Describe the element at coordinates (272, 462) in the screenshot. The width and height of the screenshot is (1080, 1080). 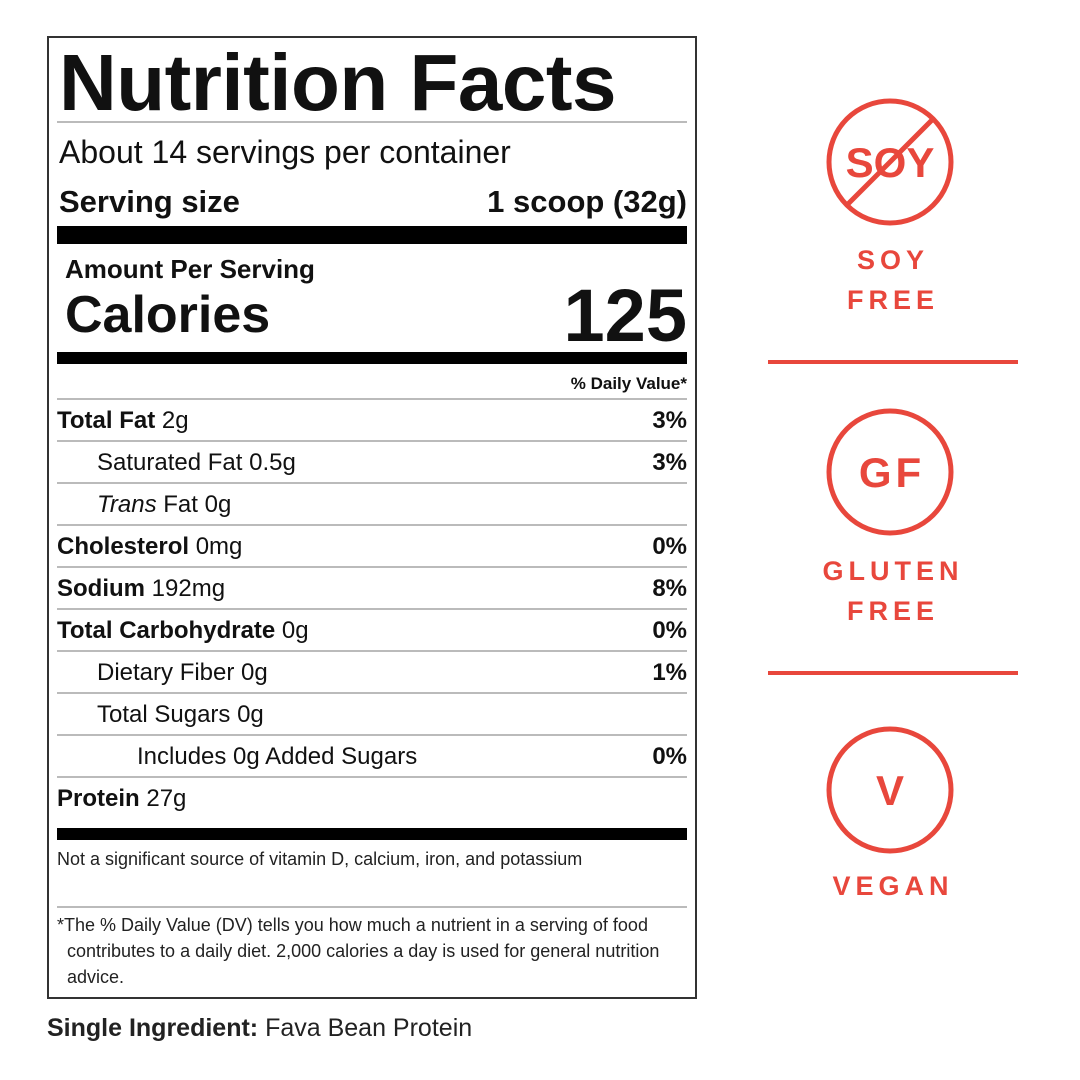
I see `nutrient-amount: 0.5g` at that location.